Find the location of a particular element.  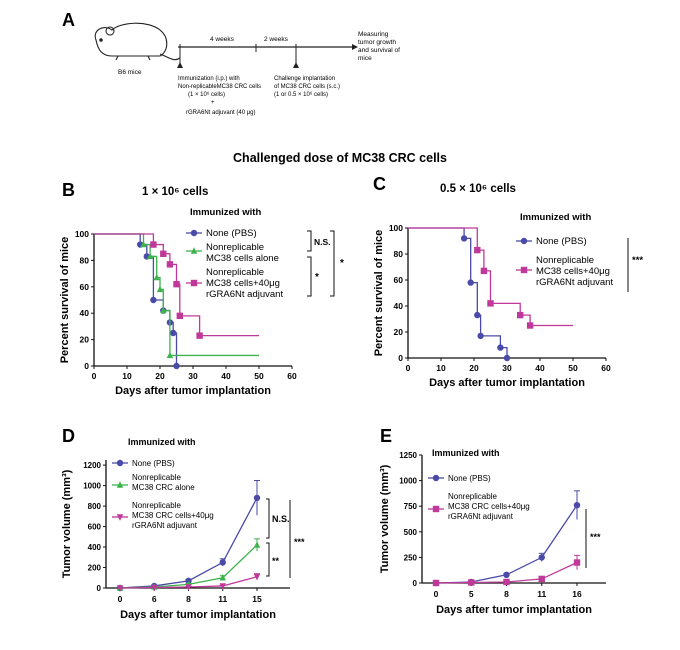

x-tick-label: 30 is located at coordinates (193, 376).